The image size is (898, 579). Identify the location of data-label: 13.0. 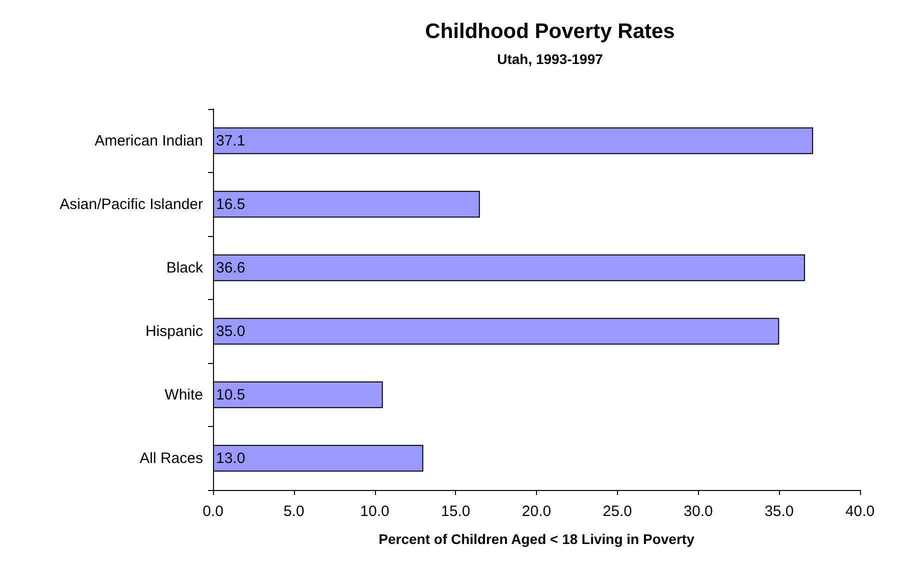
(231, 458).